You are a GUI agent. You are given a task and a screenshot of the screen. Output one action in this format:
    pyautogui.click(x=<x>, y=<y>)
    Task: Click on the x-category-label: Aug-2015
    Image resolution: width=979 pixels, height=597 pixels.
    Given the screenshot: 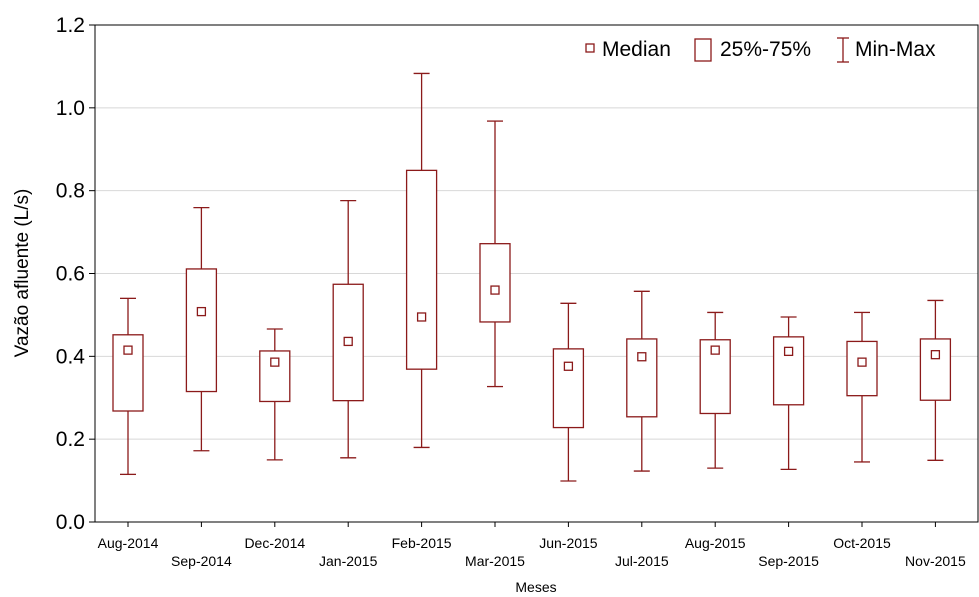 What is the action you would take?
    pyautogui.click(x=715, y=543)
    